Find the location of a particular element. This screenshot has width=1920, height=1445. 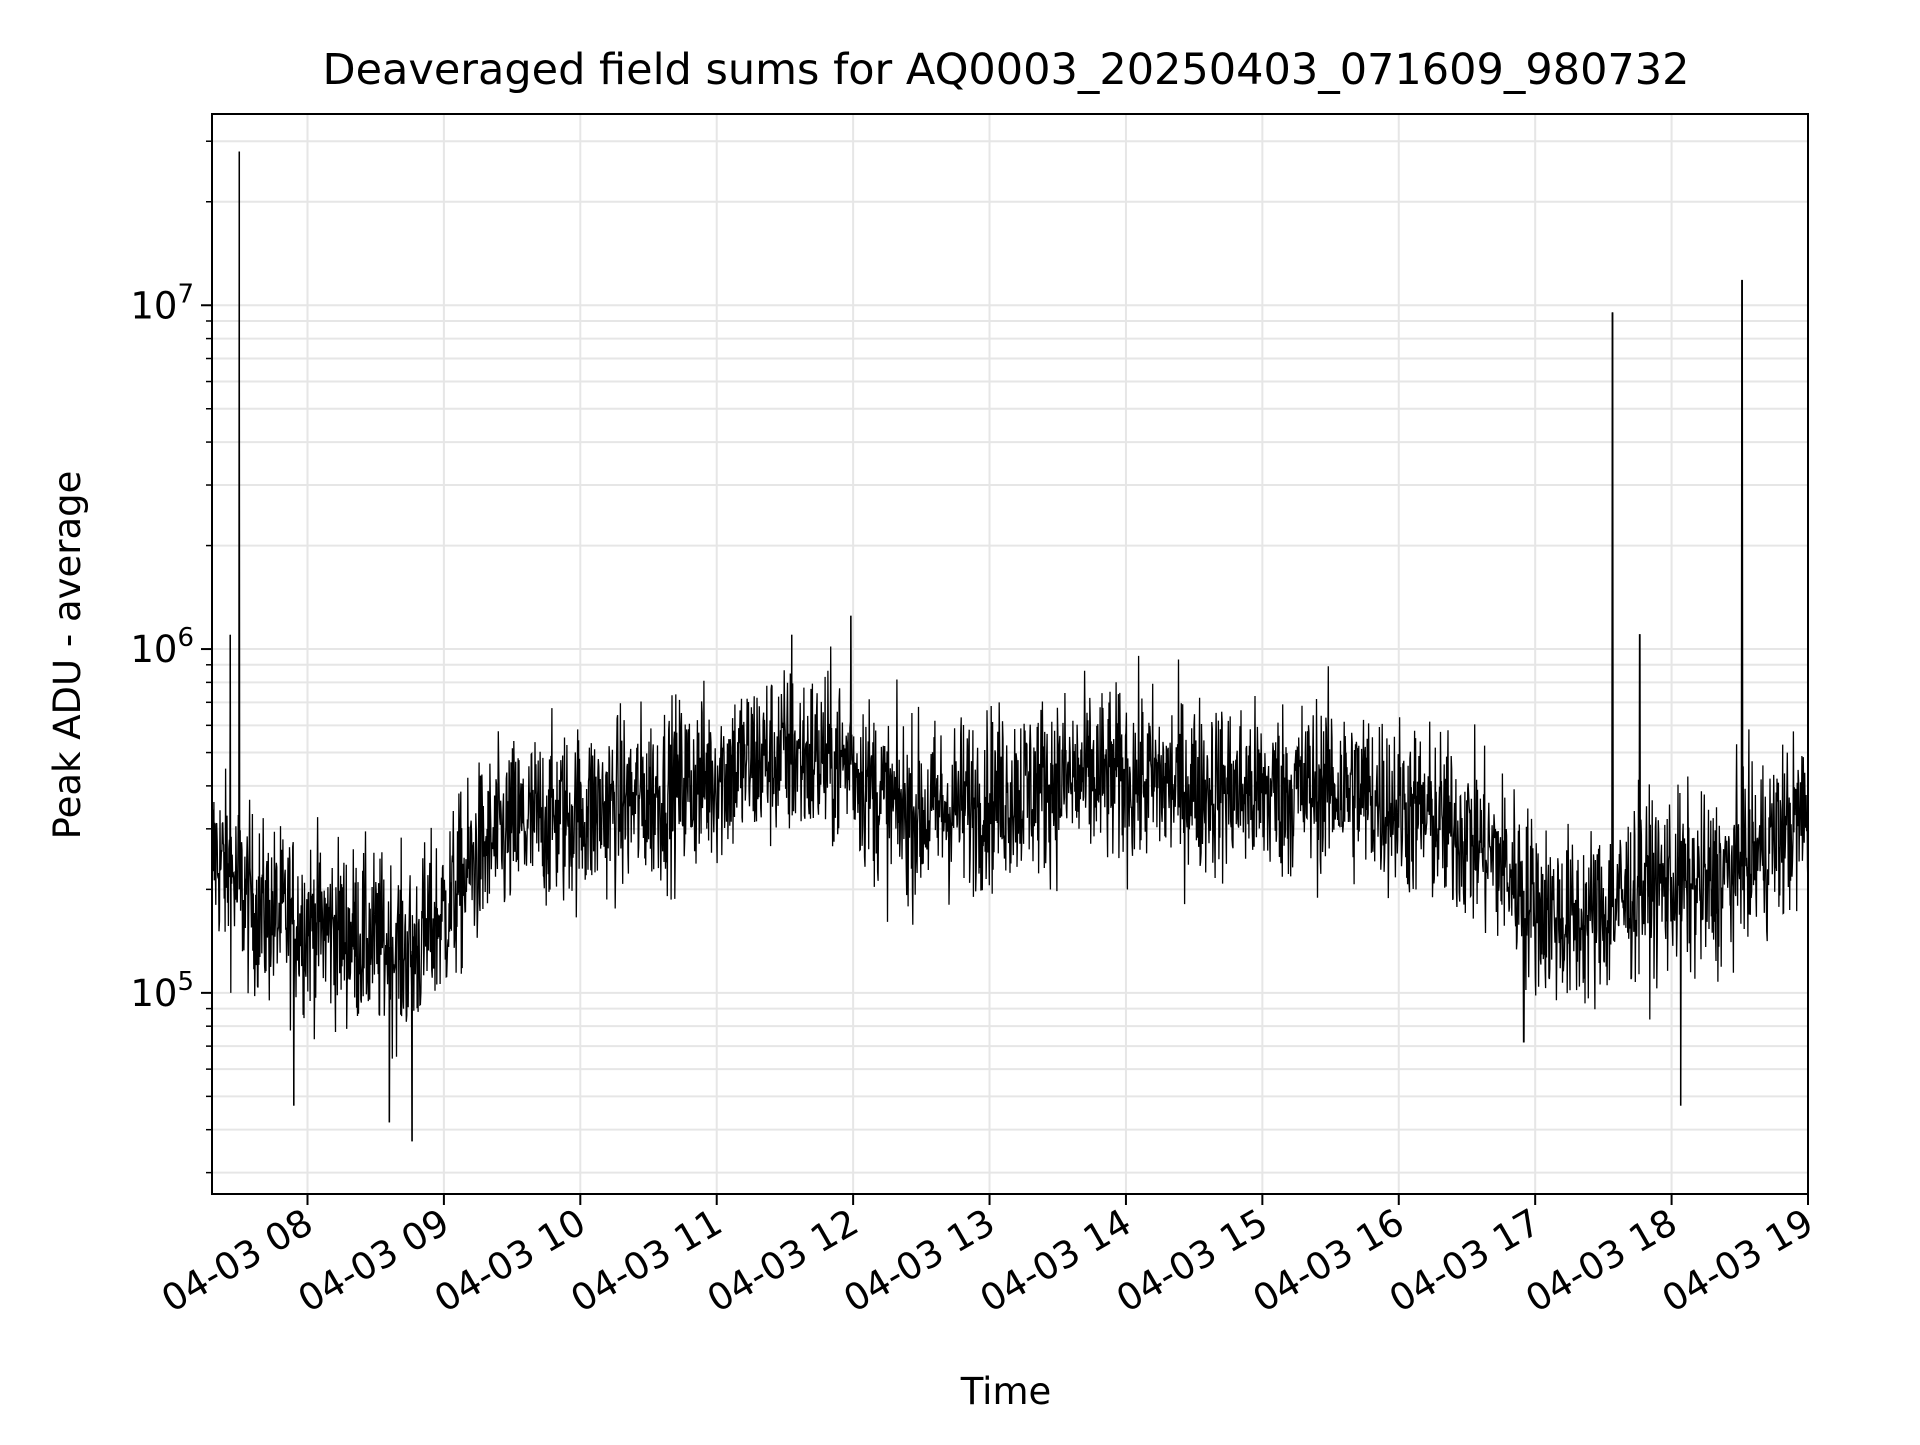

y-tick-label: 107 is located at coordinates (162, 303).